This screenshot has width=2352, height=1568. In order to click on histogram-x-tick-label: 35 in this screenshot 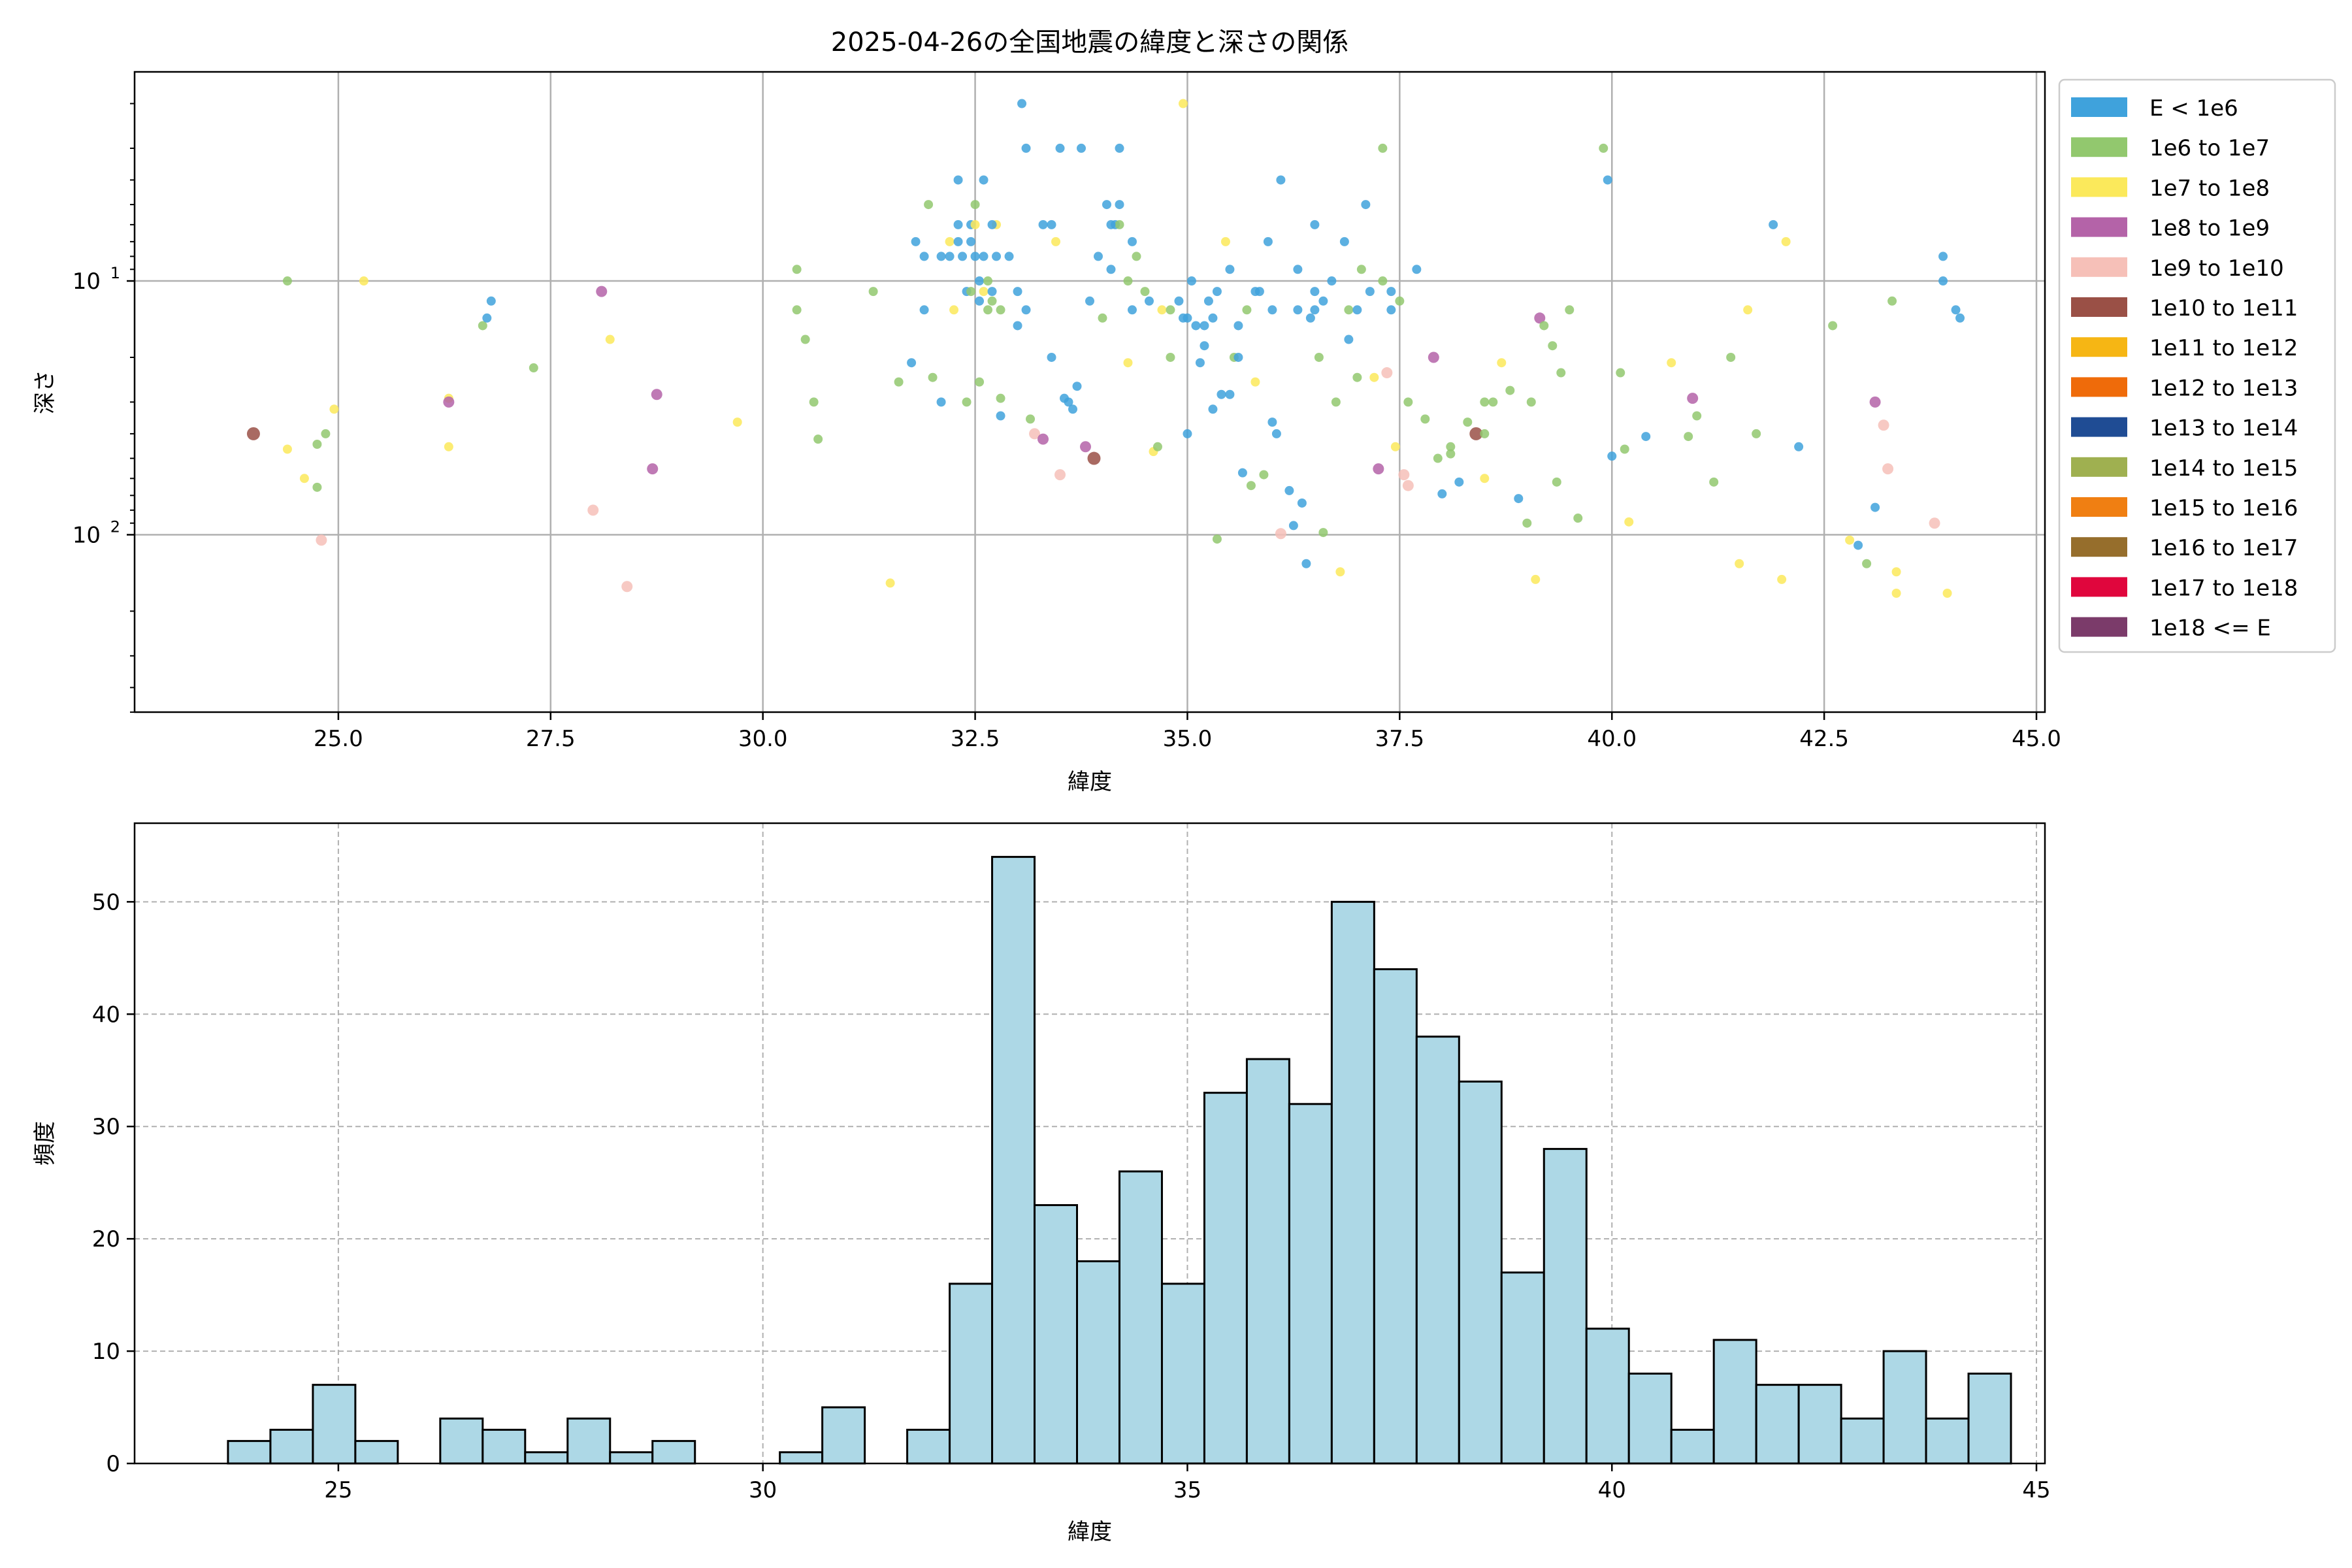, I will do `click(1187, 1490)`.